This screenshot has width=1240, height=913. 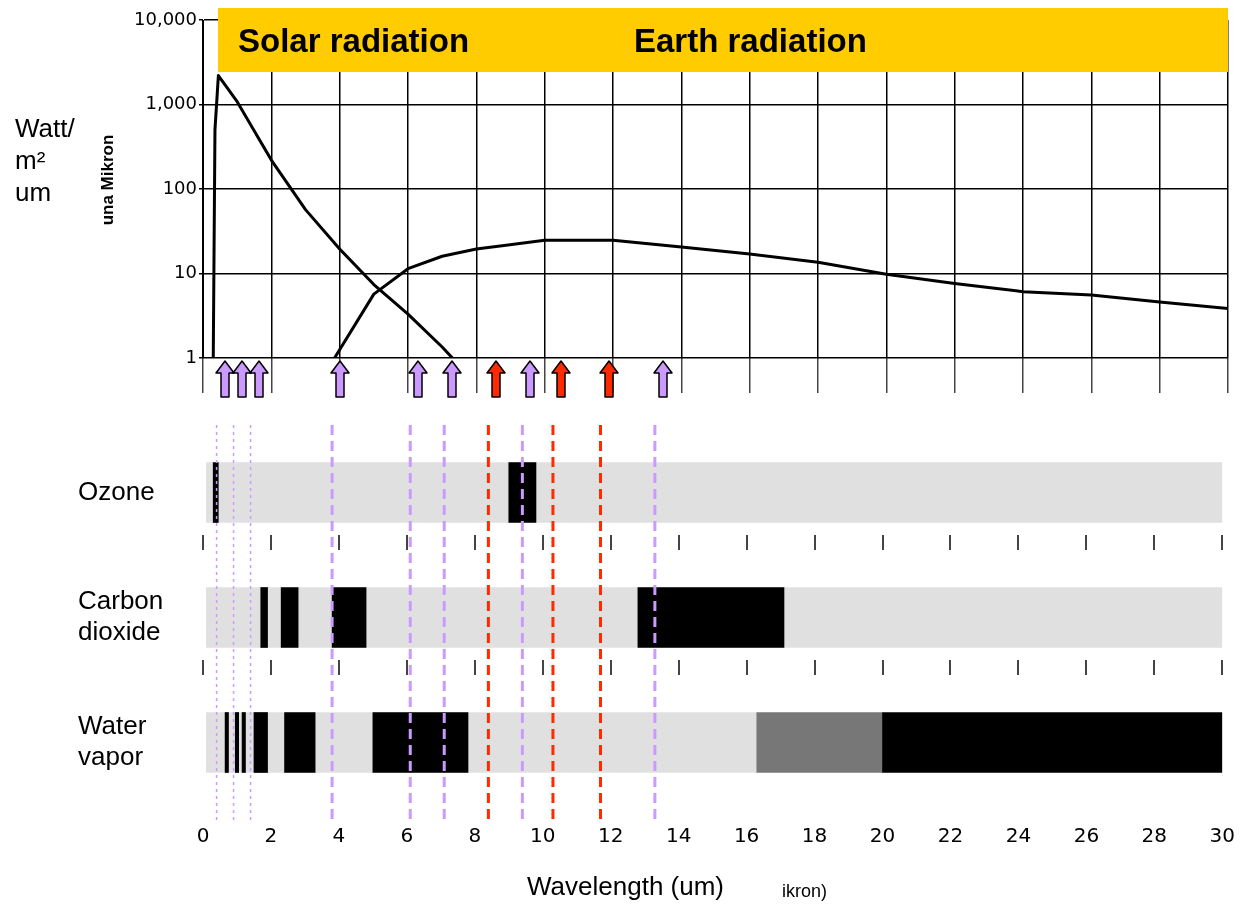 What do you see at coordinates (185, 272) in the screenshot?
I see `y-tick-label: 10` at bounding box center [185, 272].